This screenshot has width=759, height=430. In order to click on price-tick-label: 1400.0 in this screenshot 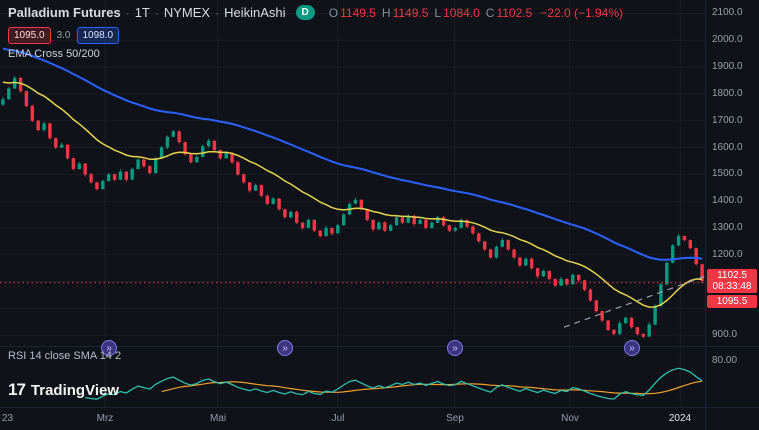, I will do `click(727, 200)`.